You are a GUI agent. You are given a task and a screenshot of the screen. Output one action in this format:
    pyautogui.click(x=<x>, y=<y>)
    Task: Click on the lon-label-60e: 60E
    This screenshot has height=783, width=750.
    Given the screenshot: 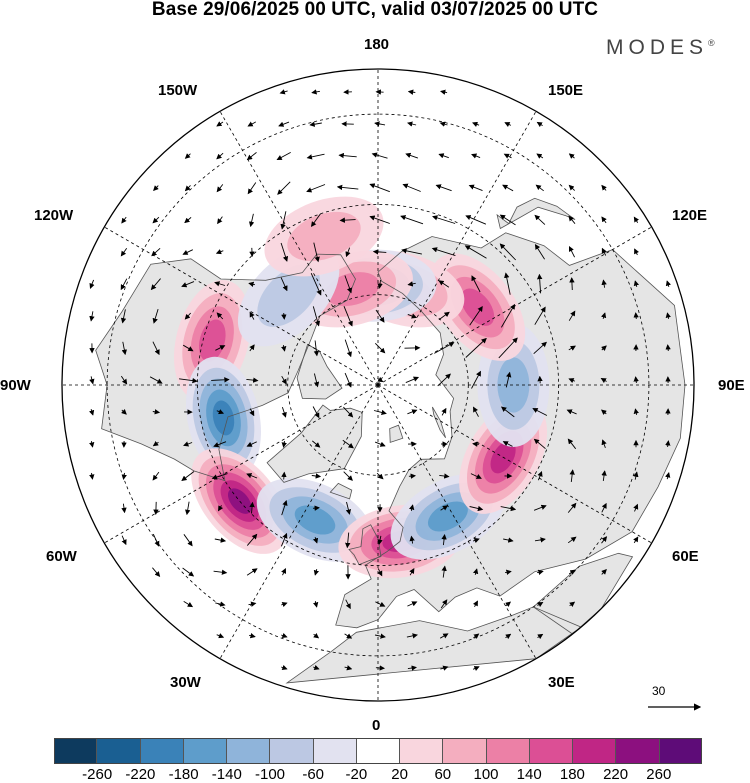 What is the action you would take?
    pyautogui.click(x=685, y=556)
    